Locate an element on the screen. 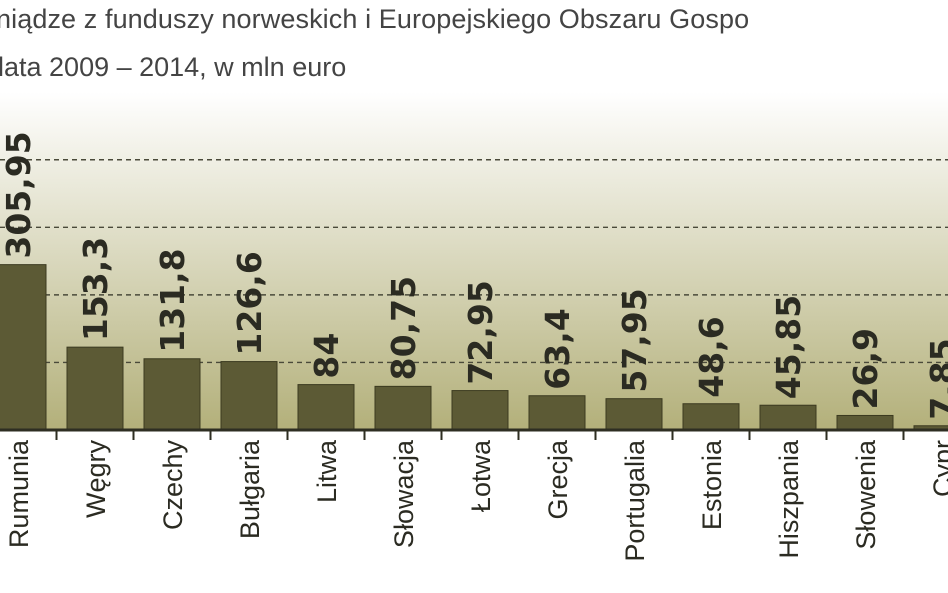 The height and width of the screenshot is (593, 948). category-label-grecja: Grecja is located at coordinates (558, 479).